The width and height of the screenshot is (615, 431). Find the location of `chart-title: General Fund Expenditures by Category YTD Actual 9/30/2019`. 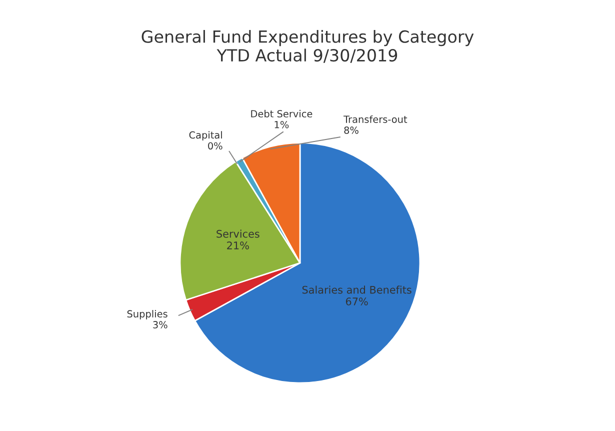

chart-title: General Fund Expenditures by Category YTD Actual 9/30/2019 is located at coordinates (308, 46).